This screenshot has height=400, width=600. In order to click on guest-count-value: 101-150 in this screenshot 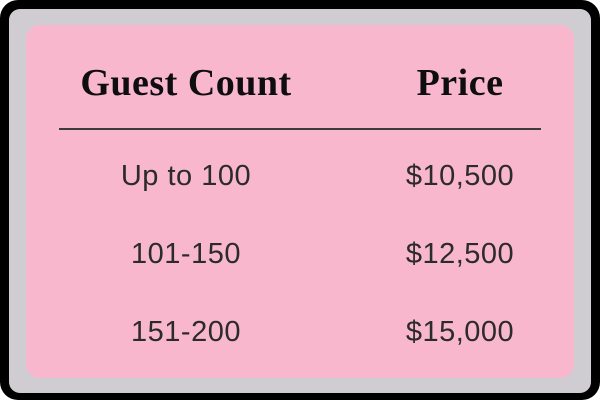, I will do `click(186, 253)`.